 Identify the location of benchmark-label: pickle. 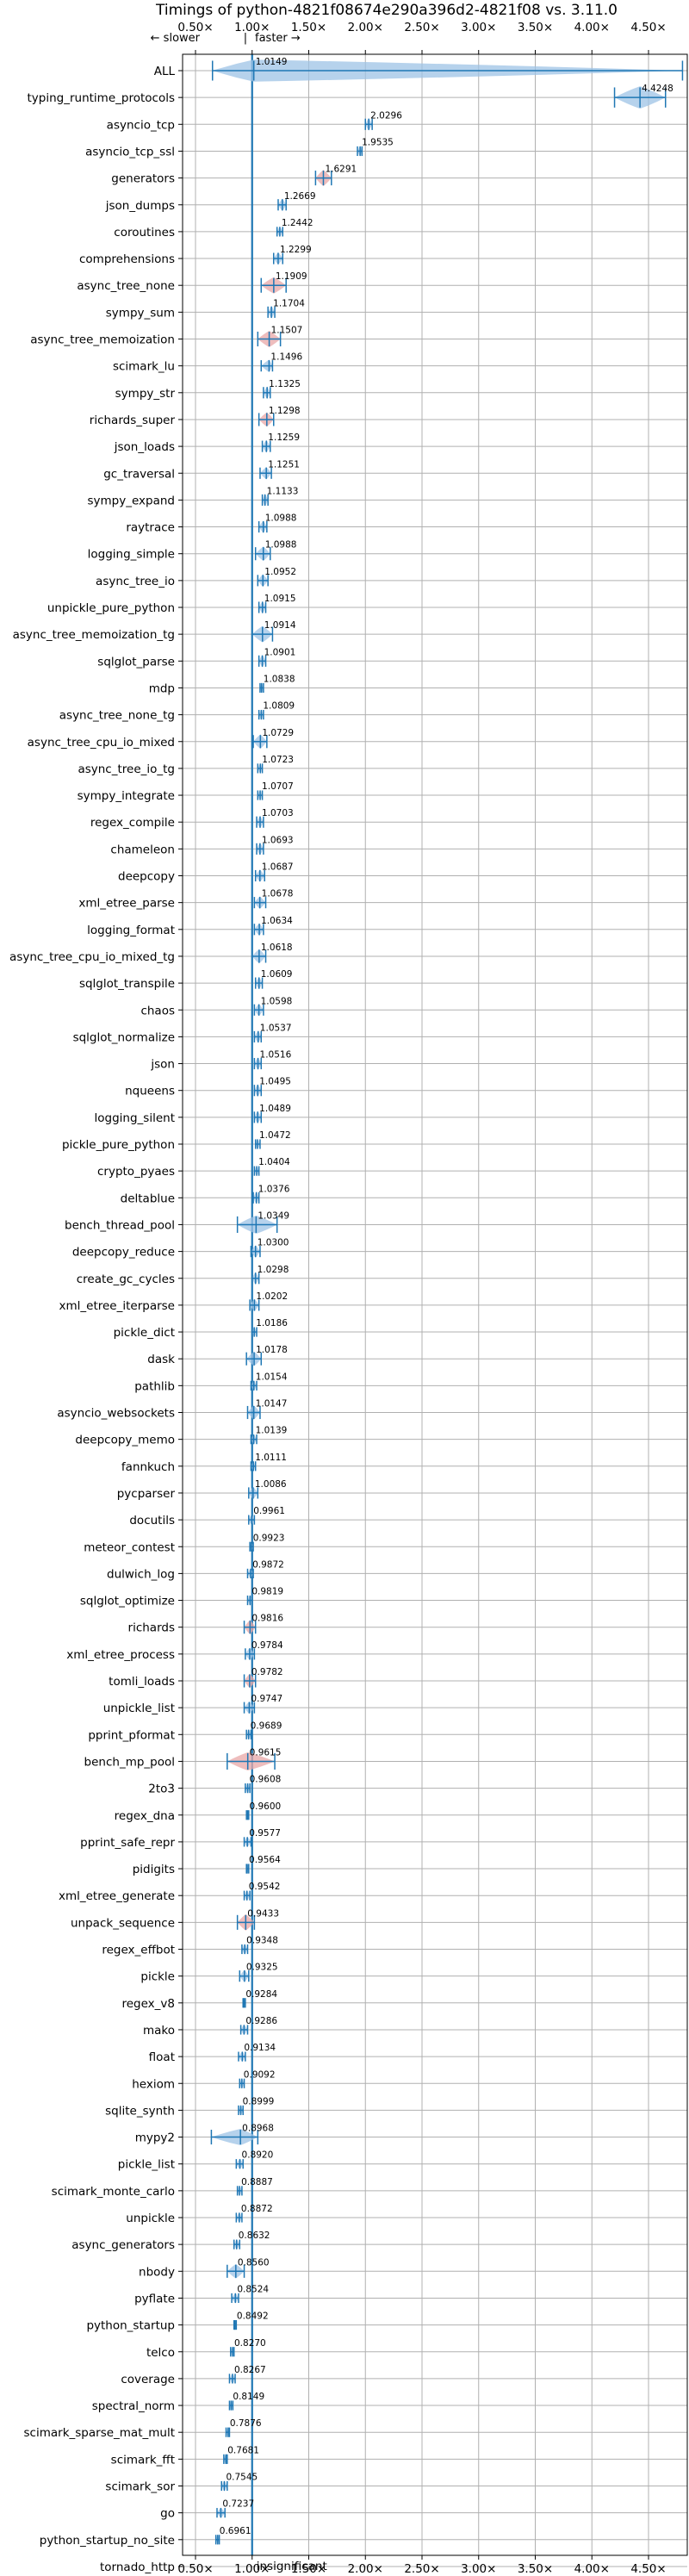
(157, 1977).